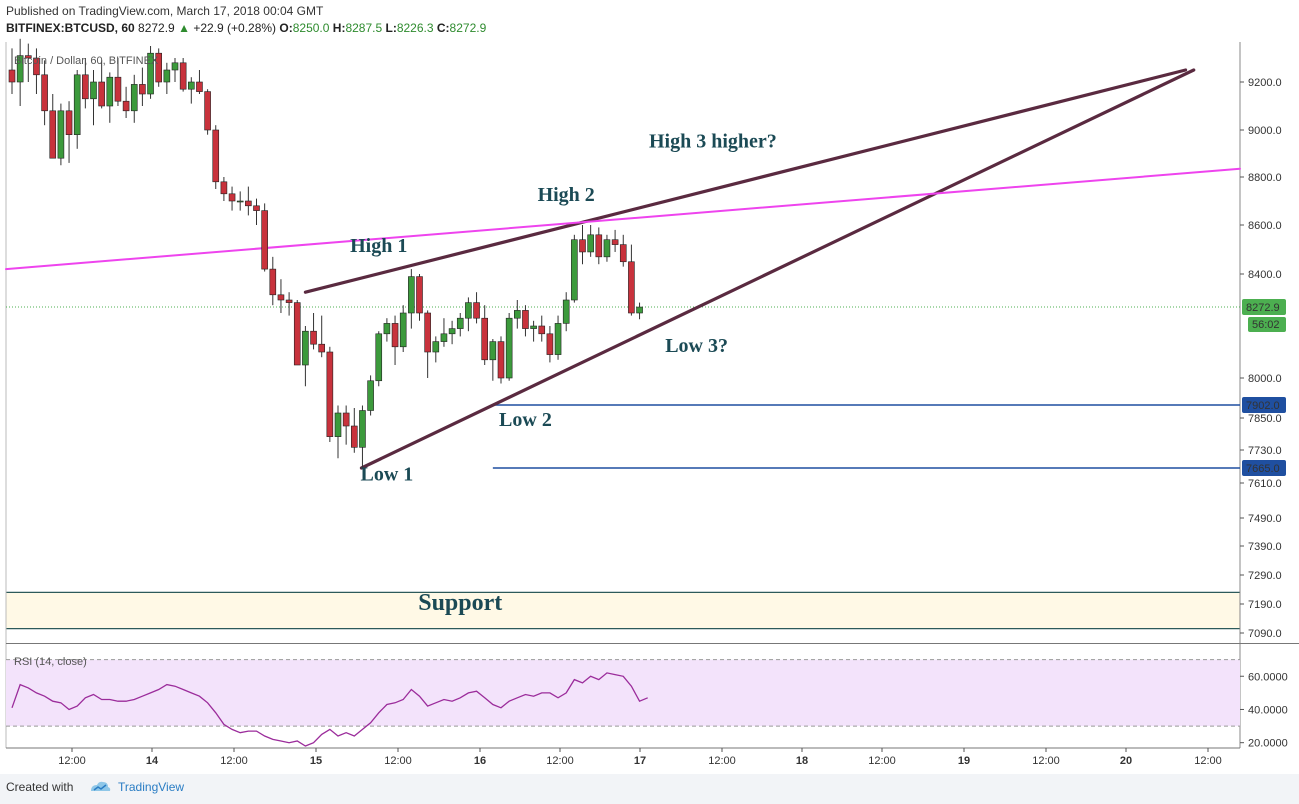  I want to click on price-tick-label: 7850.0, so click(1265, 419).